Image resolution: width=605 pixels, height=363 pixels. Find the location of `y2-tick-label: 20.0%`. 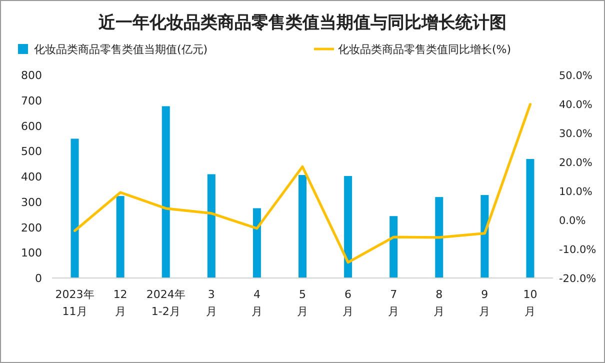

y2-tick-label: 20.0% is located at coordinates (575, 163).